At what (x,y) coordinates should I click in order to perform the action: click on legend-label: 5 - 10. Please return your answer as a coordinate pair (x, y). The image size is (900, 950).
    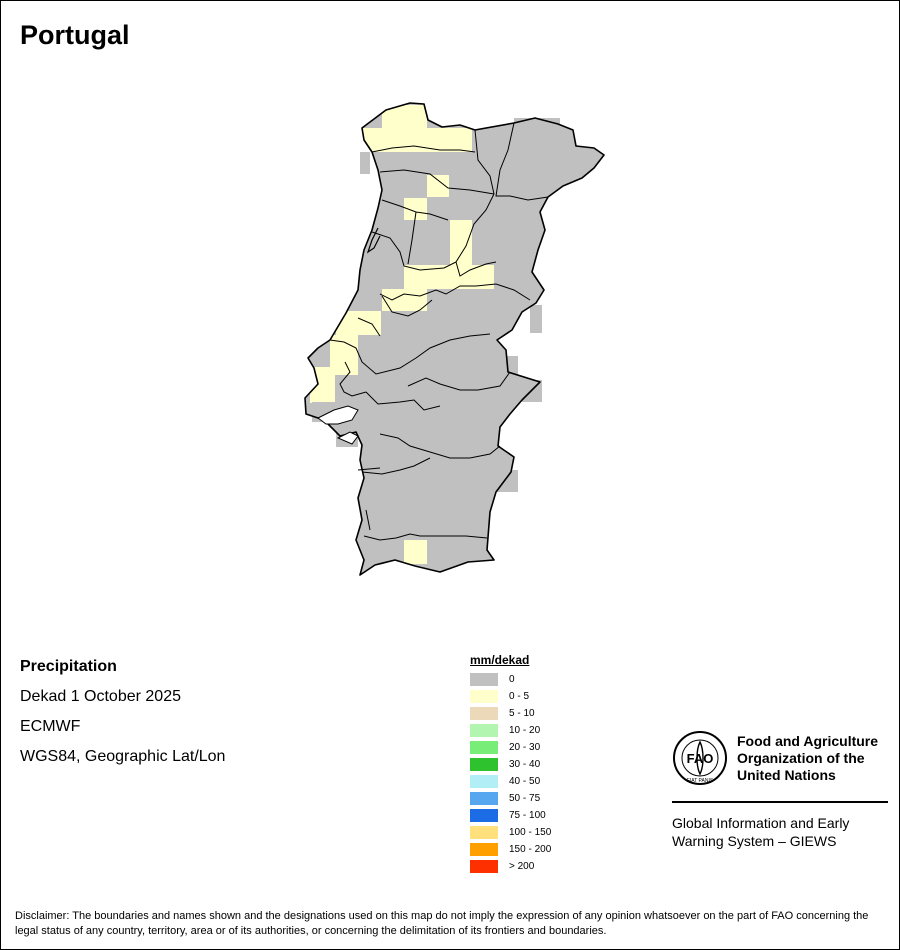
    Looking at the image, I should click on (522, 713).